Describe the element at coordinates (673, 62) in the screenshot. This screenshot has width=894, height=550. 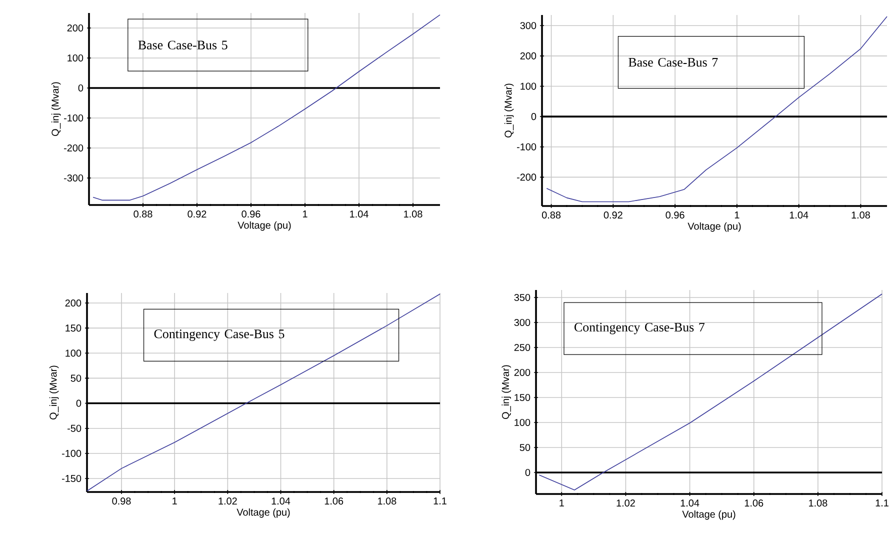
I see `text: Base Case-Bus 7` at that location.